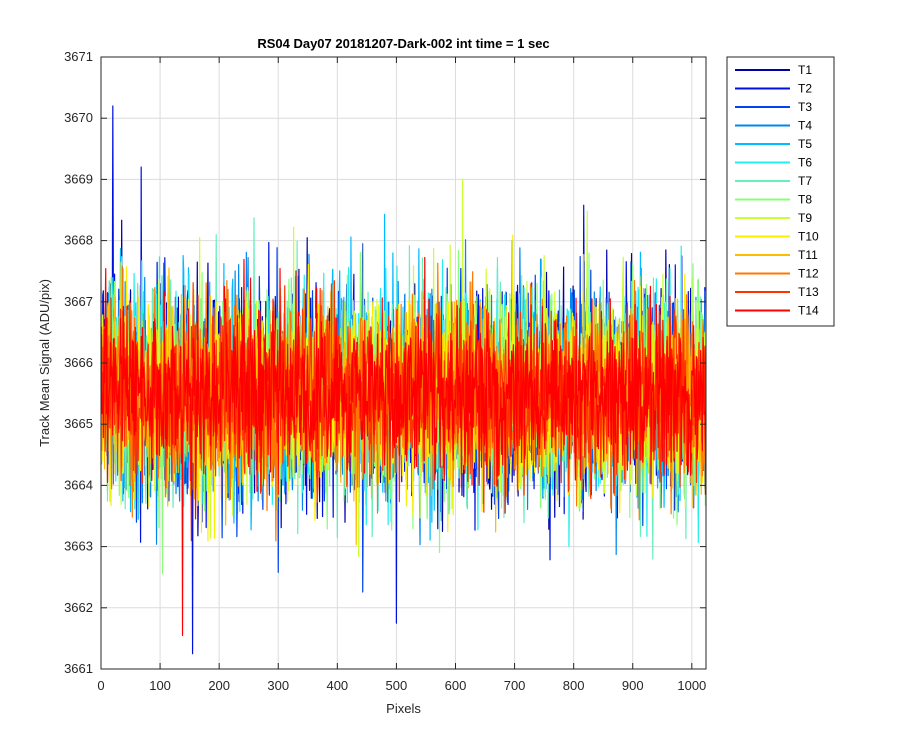  Describe the element at coordinates (805, 126) in the screenshot. I see `legend-entry-t4: T4` at that location.